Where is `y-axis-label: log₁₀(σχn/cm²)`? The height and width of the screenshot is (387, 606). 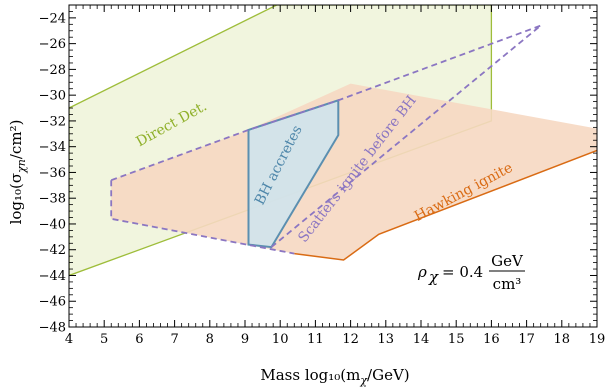
y-axis-label: log₁₀(σχn/cm²) is located at coordinates (17, 172).